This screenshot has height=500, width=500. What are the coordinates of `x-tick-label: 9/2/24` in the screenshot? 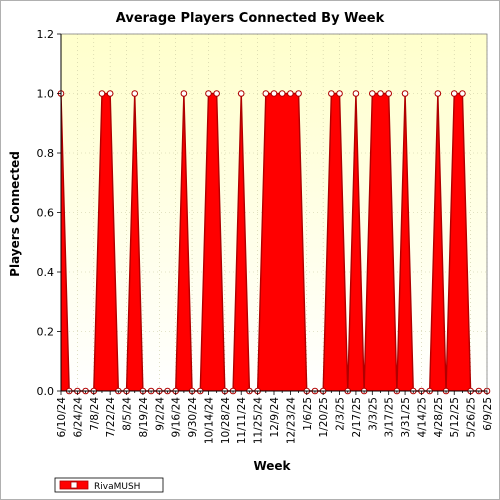 It's located at (160, 414).